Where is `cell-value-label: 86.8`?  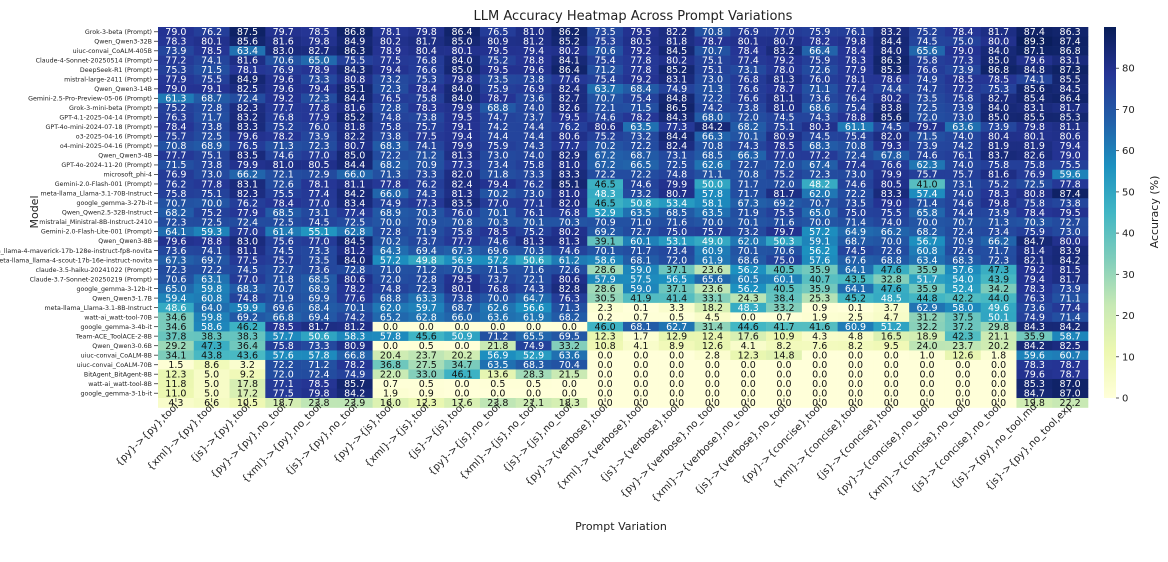 cell-value-label: 86.8 is located at coordinates (998, 70).